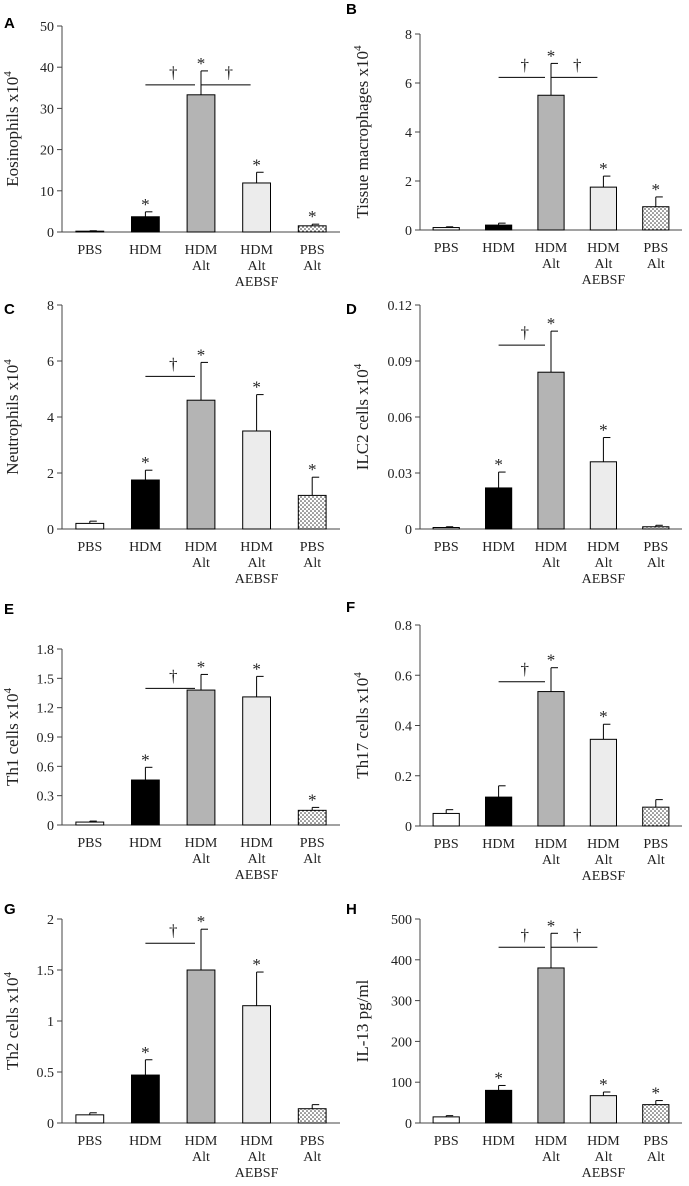 The height and width of the screenshot is (1186, 689). What do you see at coordinates (50, 418) in the screenshot?
I see `y-tick-label: 4` at bounding box center [50, 418].